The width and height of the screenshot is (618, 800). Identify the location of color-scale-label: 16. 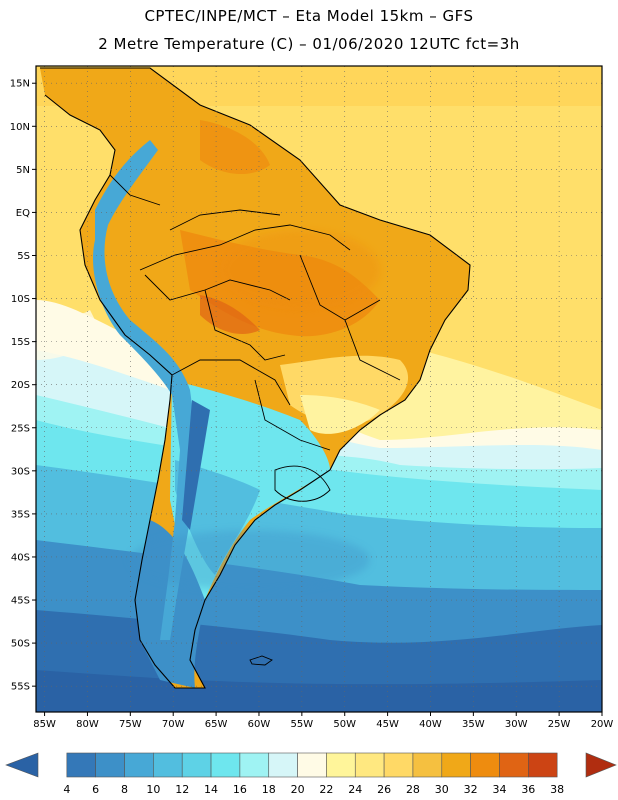
(240, 789).